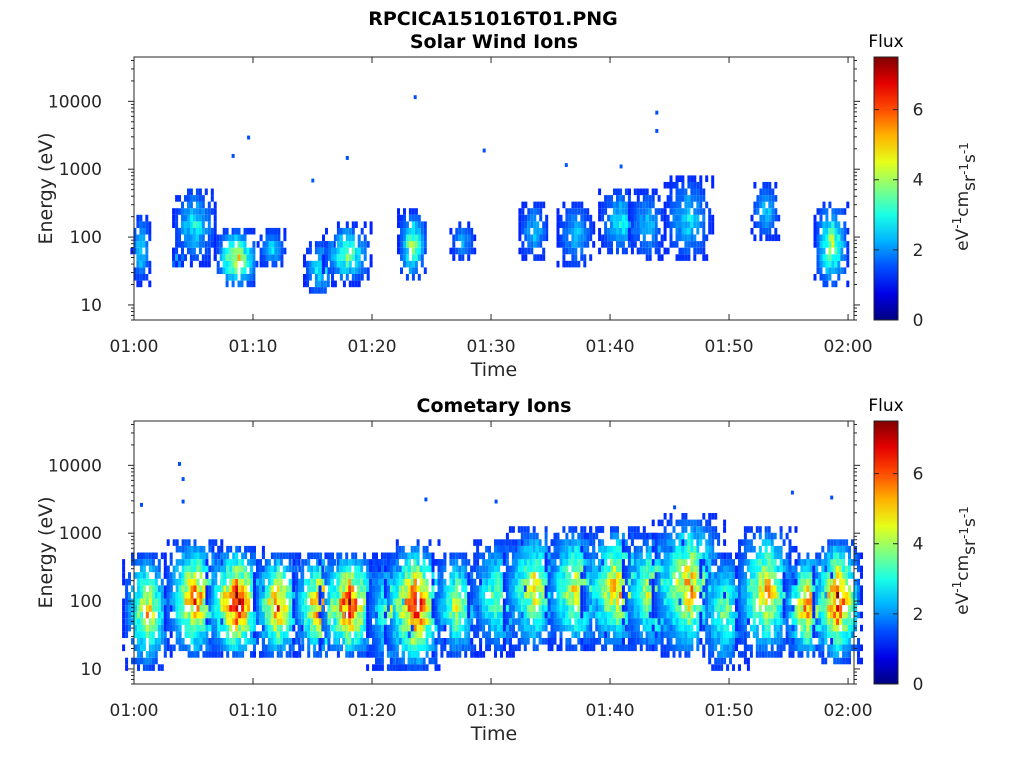  Describe the element at coordinates (494, 370) in the screenshot. I see `x-axis-label: Time` at that location.